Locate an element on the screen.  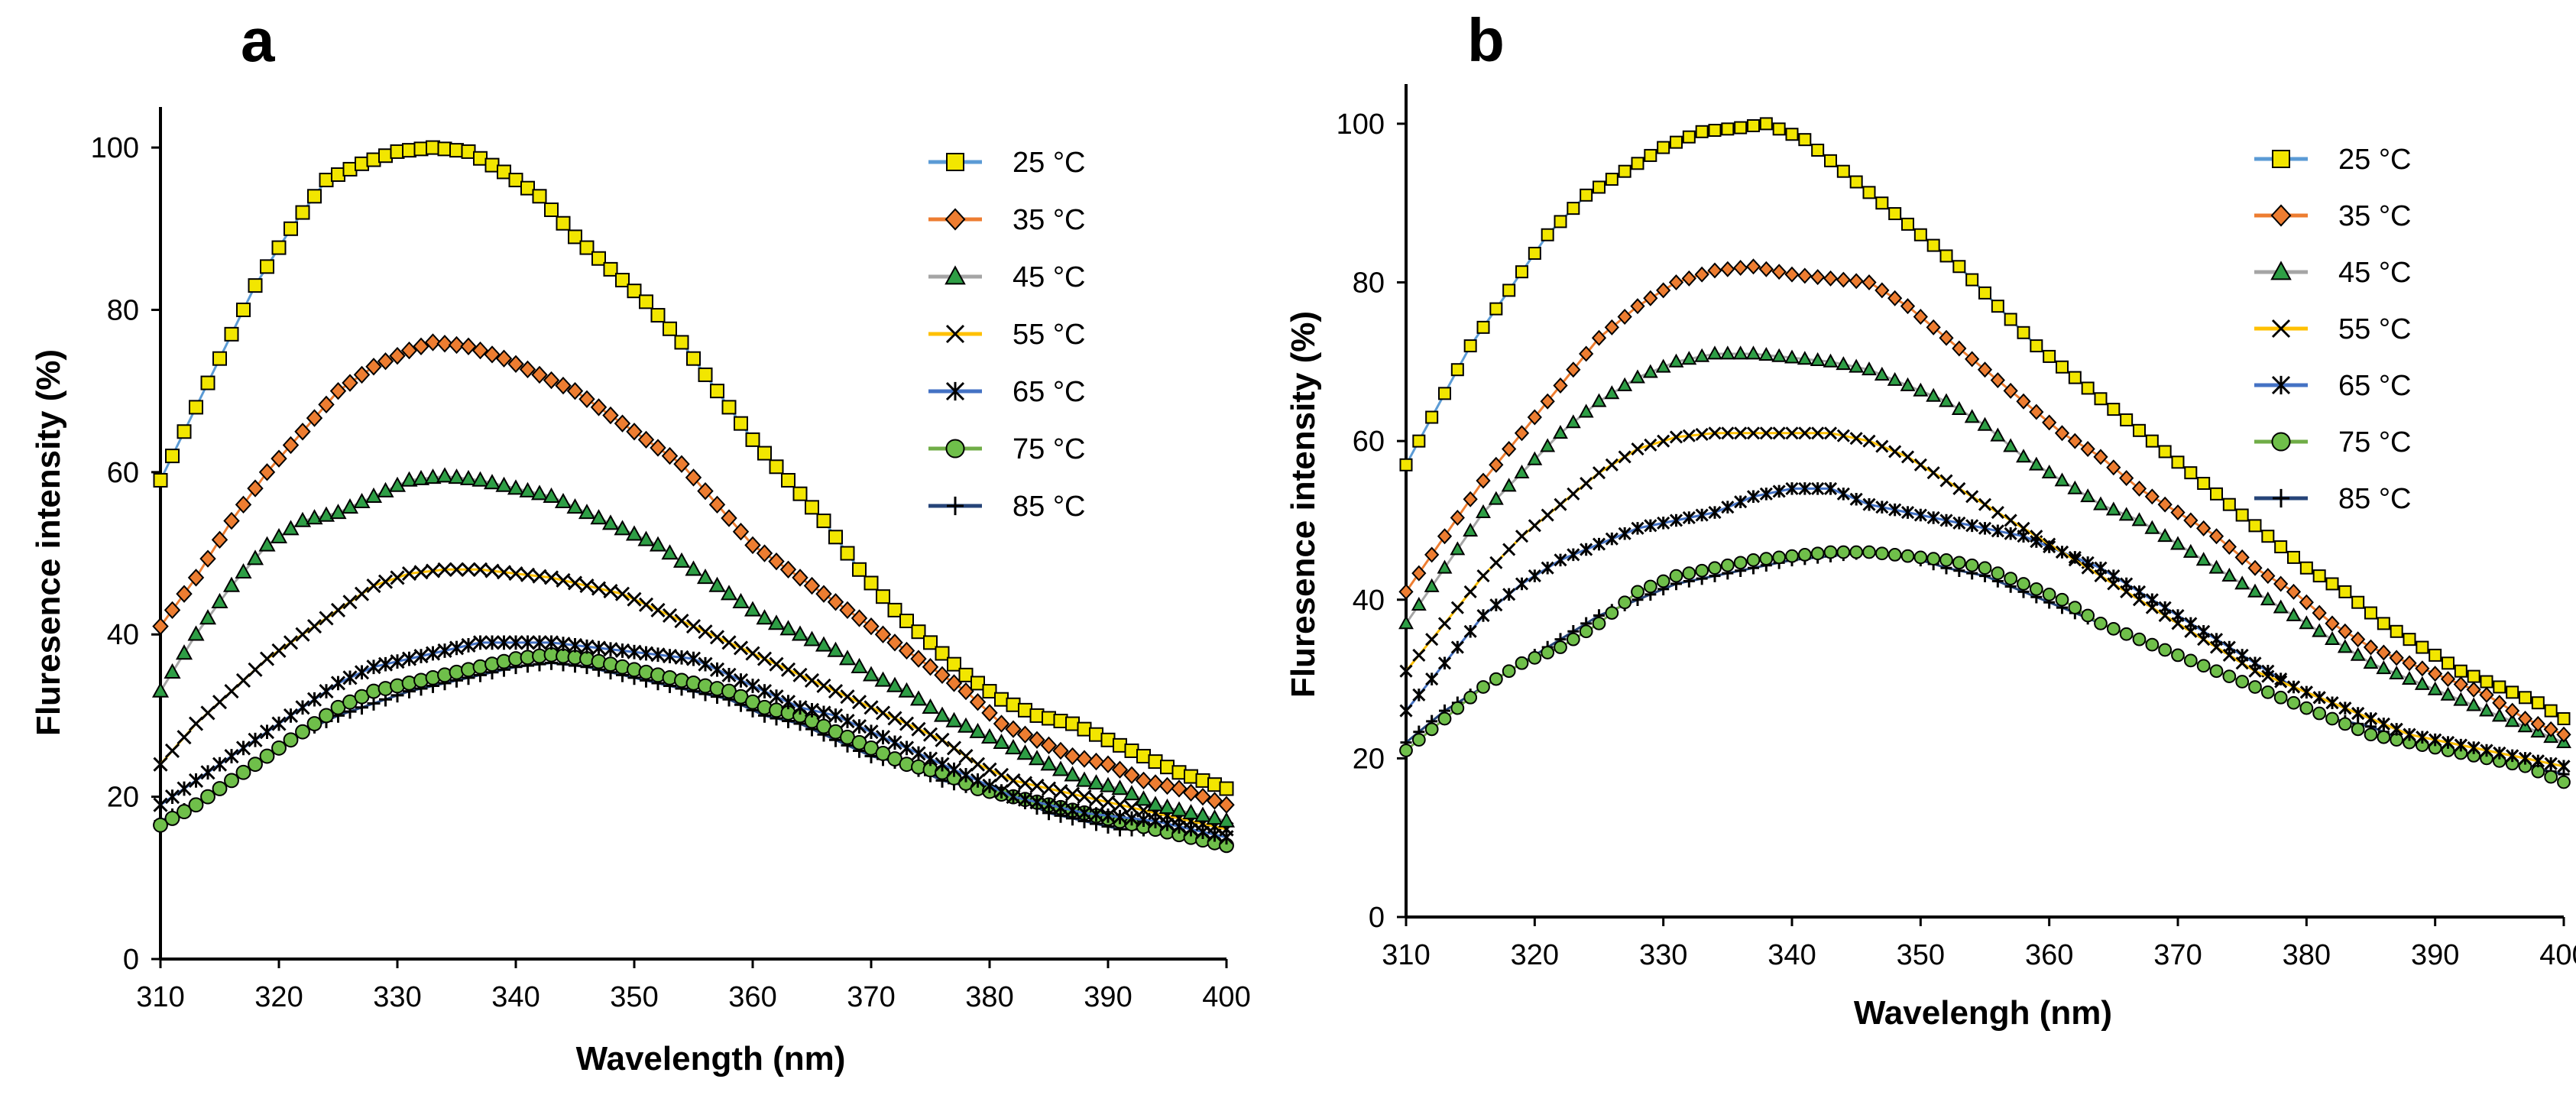
panel-a-y-tick-label: 40 is located at coordinates (123, 635).